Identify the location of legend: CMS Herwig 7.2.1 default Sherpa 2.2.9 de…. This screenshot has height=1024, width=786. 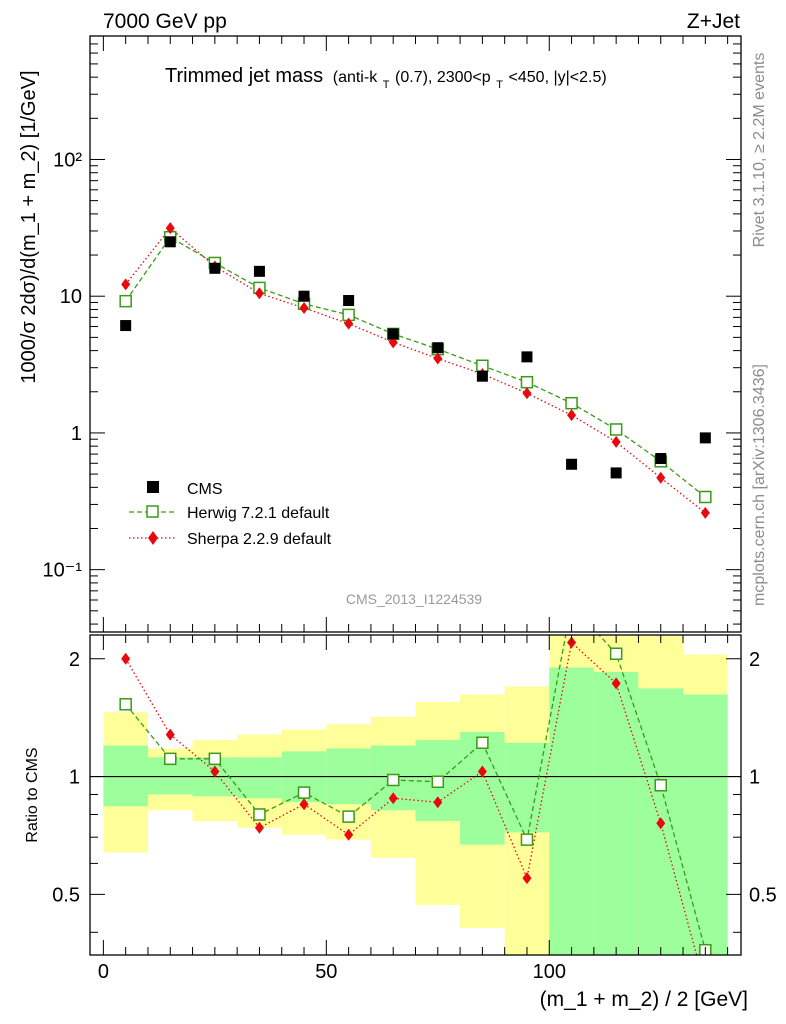
(230, 514).